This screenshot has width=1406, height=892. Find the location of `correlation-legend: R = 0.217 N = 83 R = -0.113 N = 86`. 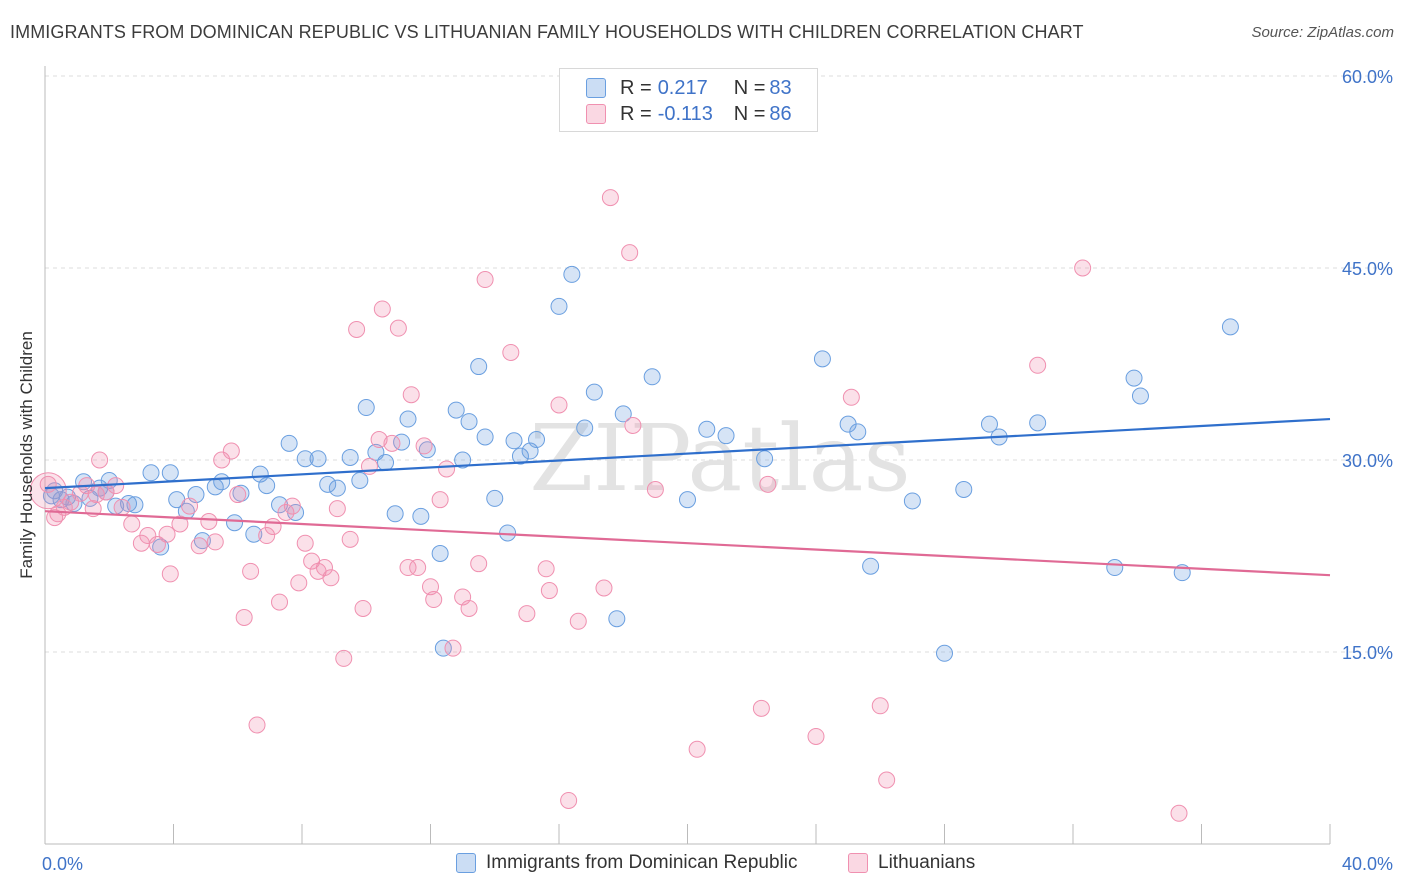

correlation-legend: R = 0.217 N = 83 R = -0.113 N = 86 is located at coordinates (688, 100).